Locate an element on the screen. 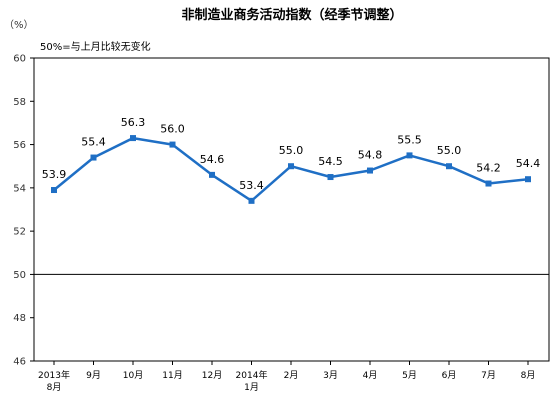 The height and width of the screenshot is (400, 557). annotation-note: 50%=与上月比较无变化 is located at coordinates (95, 46).